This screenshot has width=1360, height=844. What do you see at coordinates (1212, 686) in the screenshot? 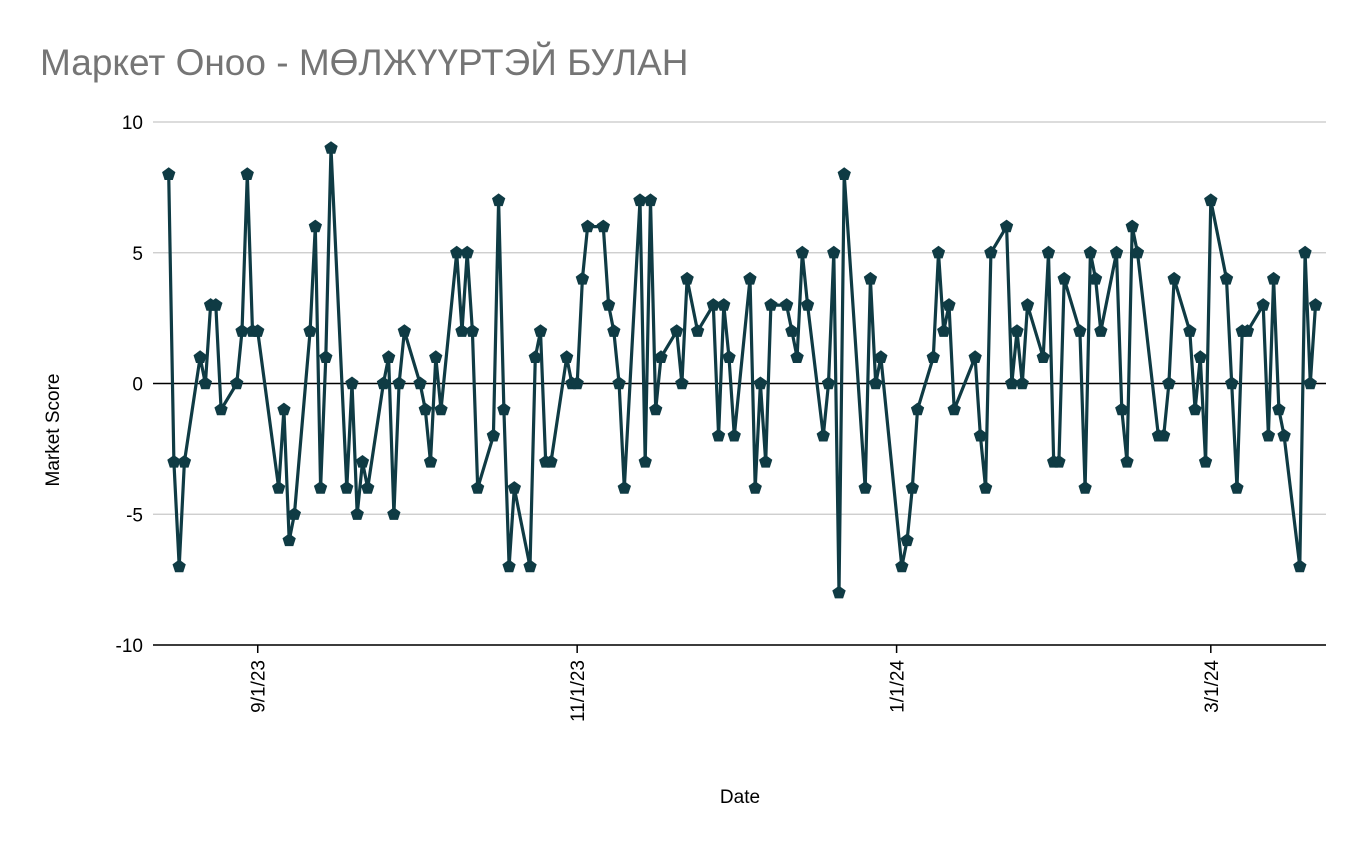
I see `x-tick-label: 3/1/24` at bounding box center [1212, 686].